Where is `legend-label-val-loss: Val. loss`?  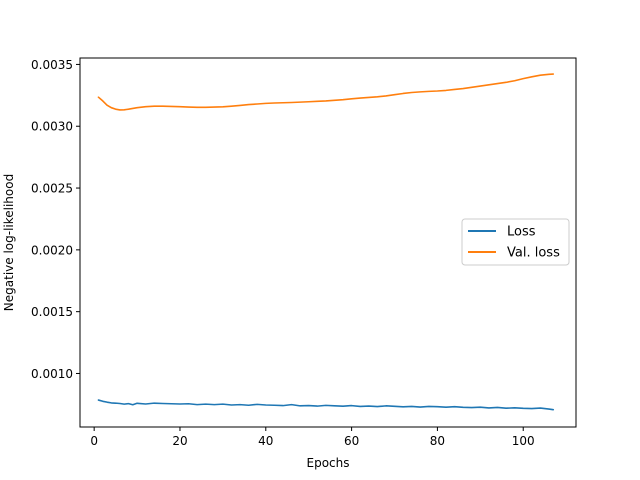
legend-label-val-loss: Val. loss is located at coordinates (533, 253).